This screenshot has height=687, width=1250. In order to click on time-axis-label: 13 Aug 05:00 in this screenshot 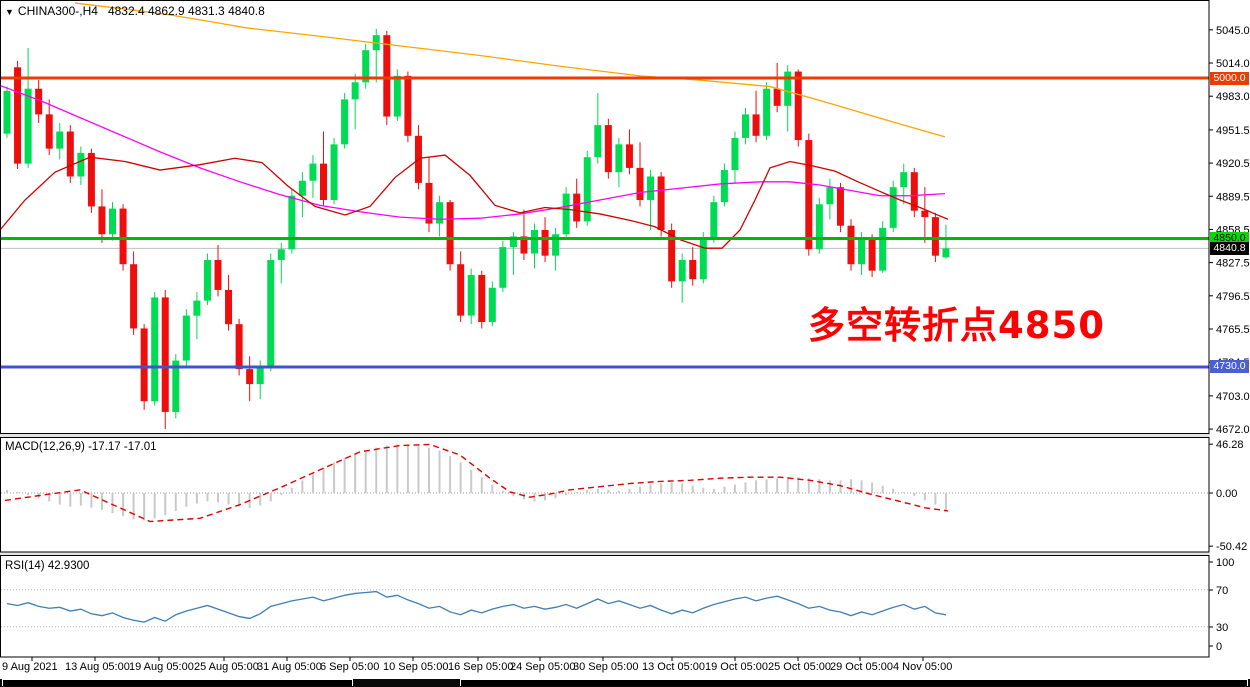, I will do `click(97, 667)`.